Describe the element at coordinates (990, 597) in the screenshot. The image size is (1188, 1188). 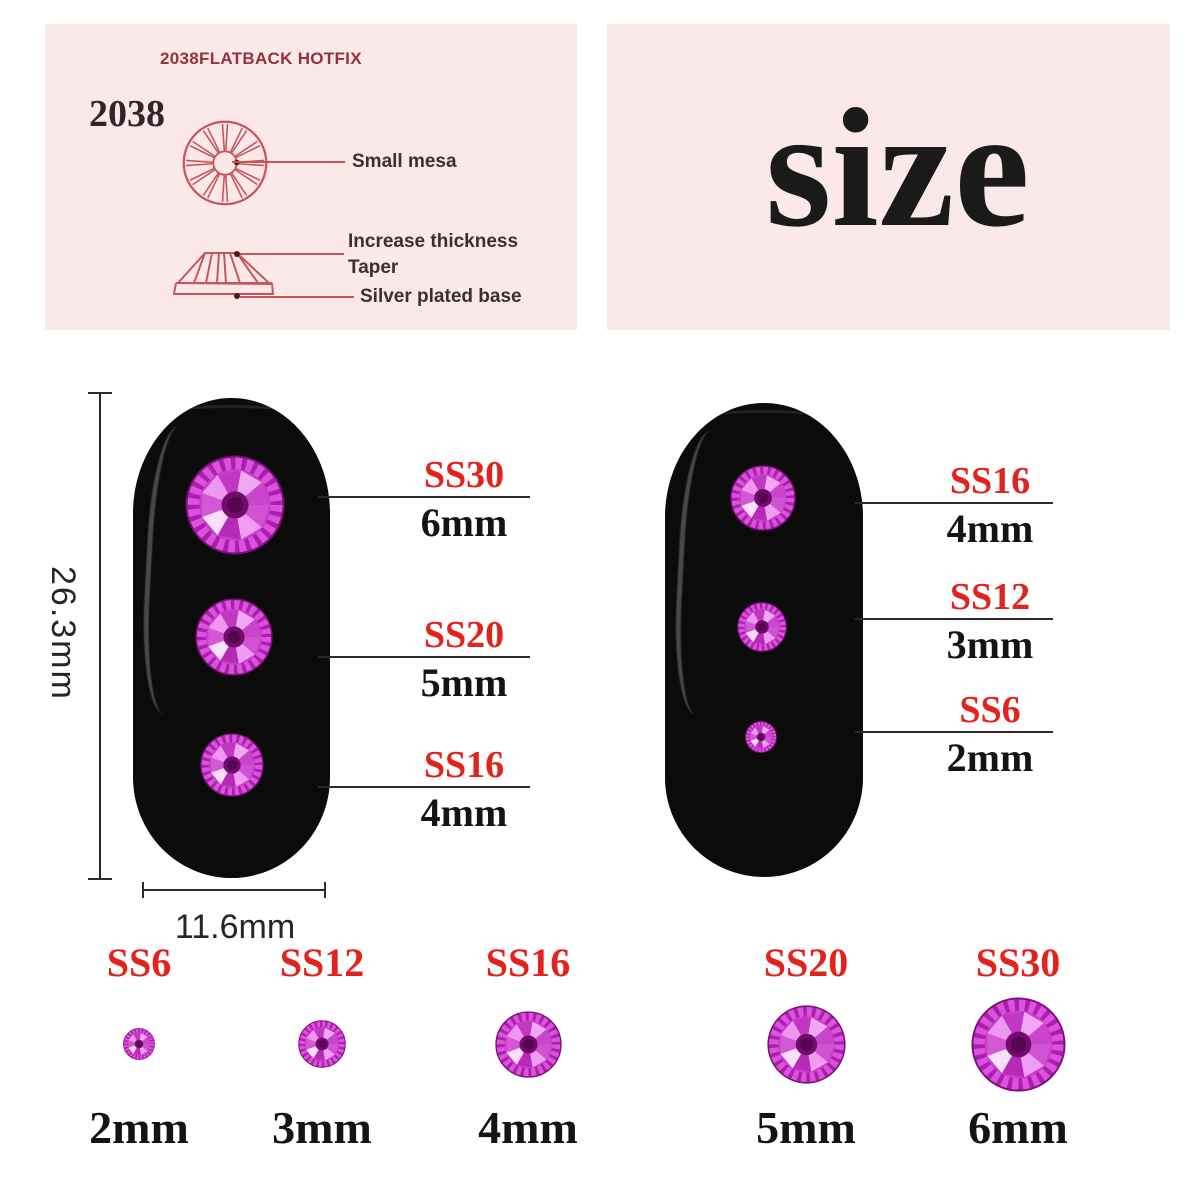
I see `callout-code: SS12` at that location.